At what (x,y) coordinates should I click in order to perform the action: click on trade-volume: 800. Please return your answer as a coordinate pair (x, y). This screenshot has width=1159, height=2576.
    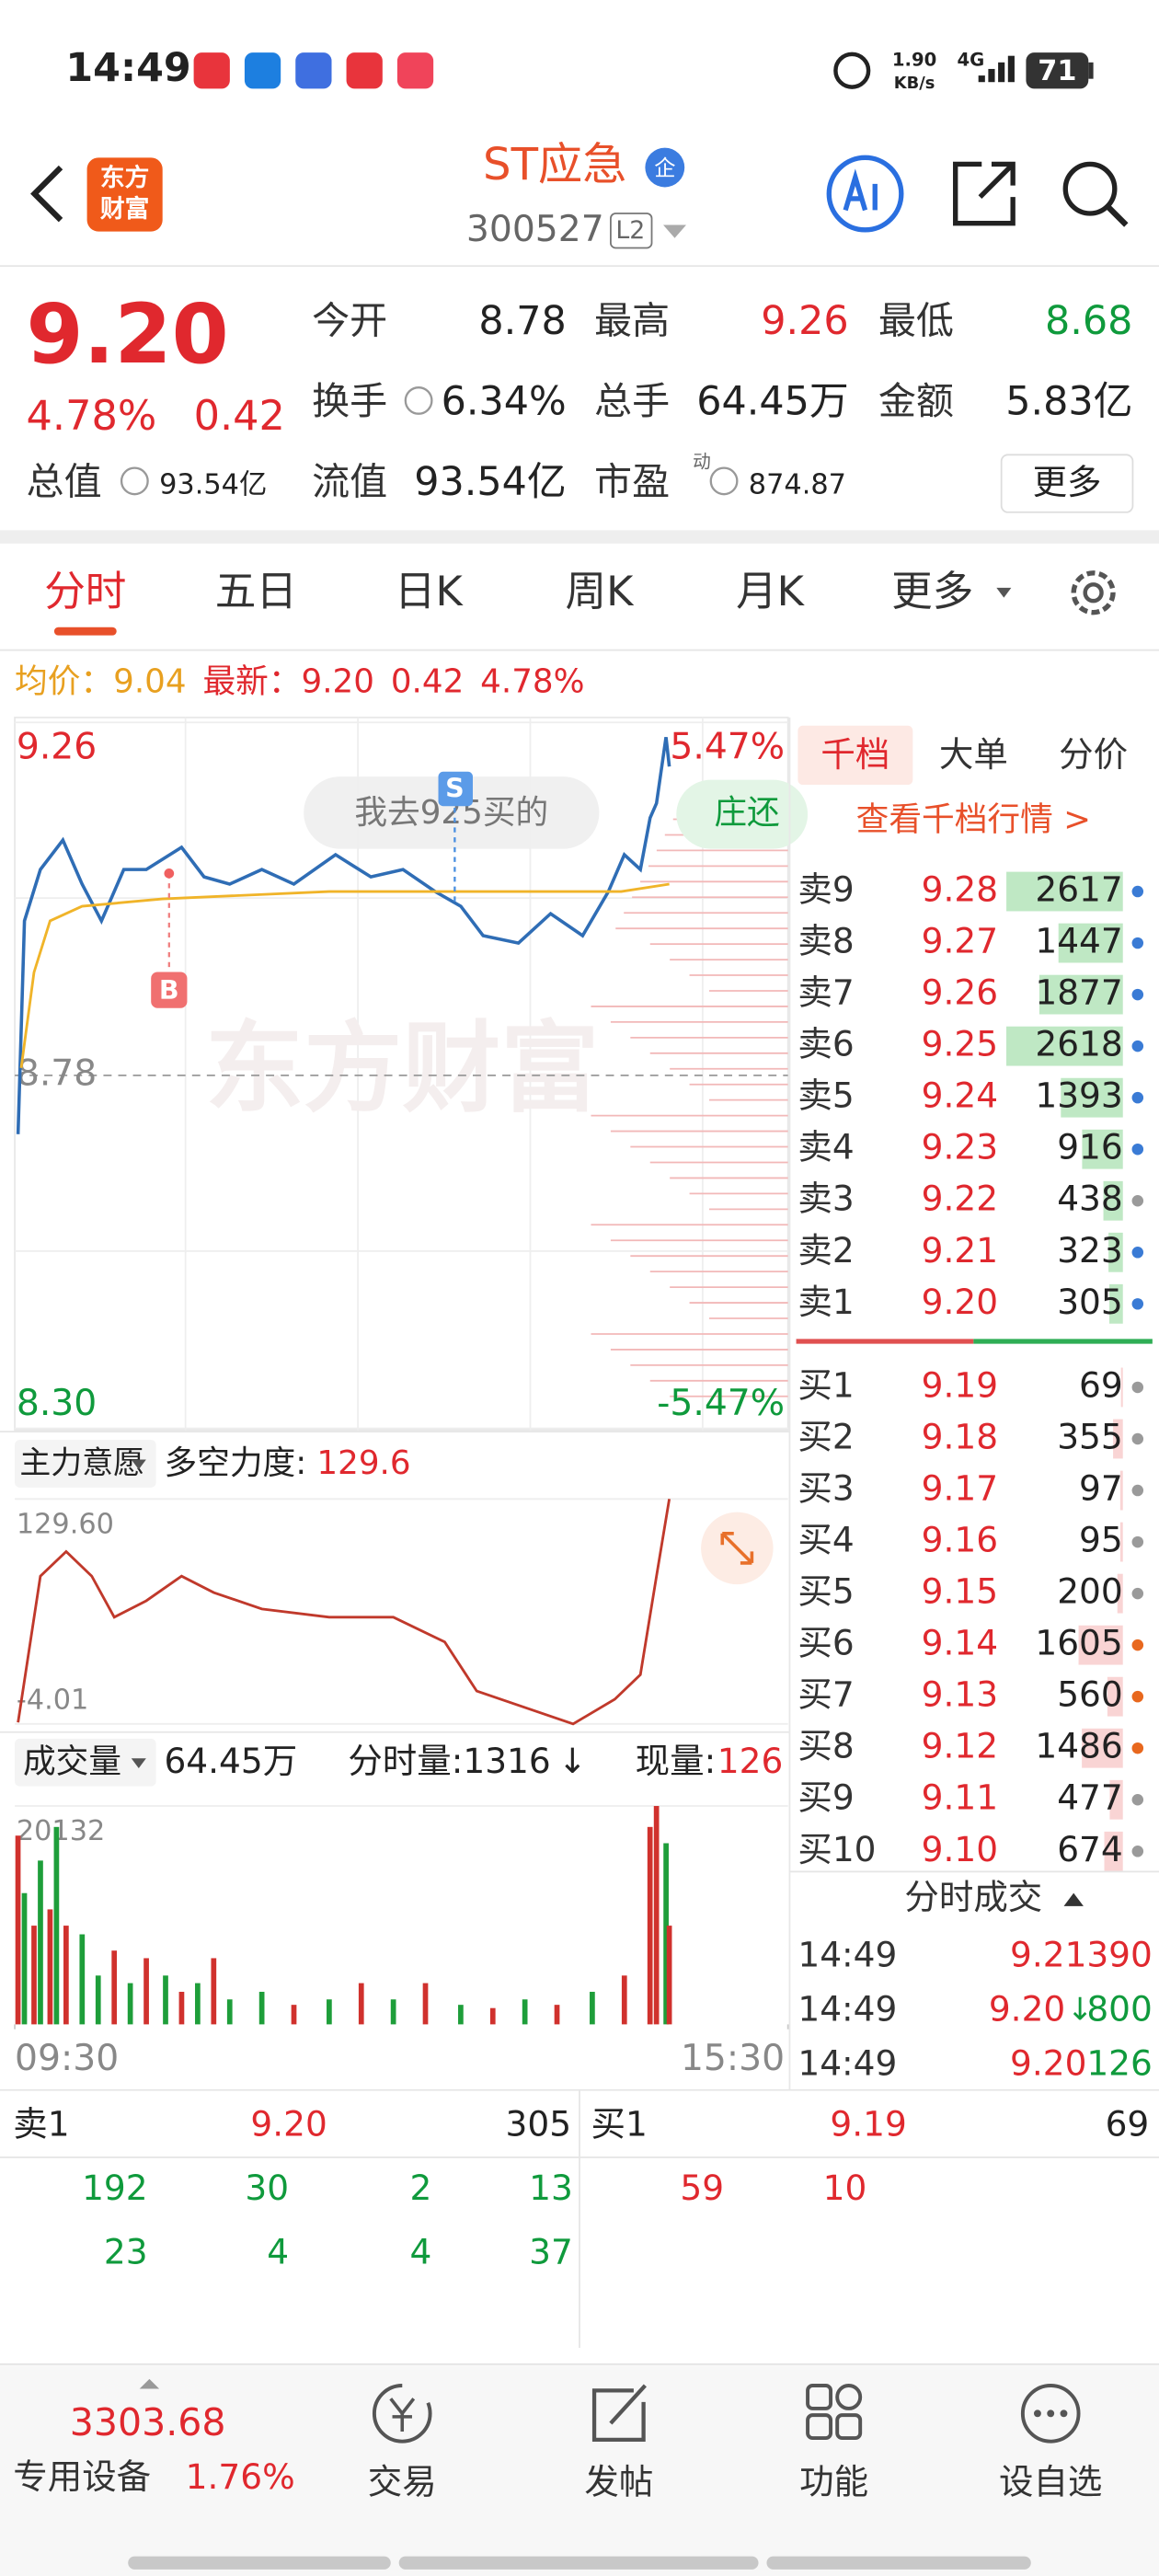
    Looking at the image, I should click on (1119, 2009).